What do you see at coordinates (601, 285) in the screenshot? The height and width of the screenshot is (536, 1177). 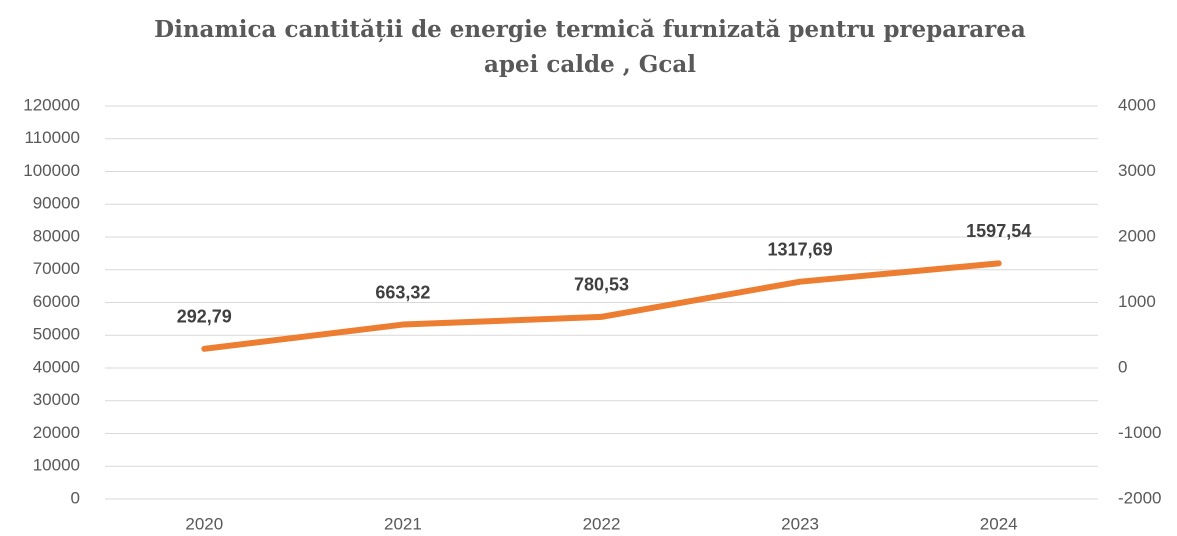 I see `data-label: 780,53` at bounding box center [601, 285].